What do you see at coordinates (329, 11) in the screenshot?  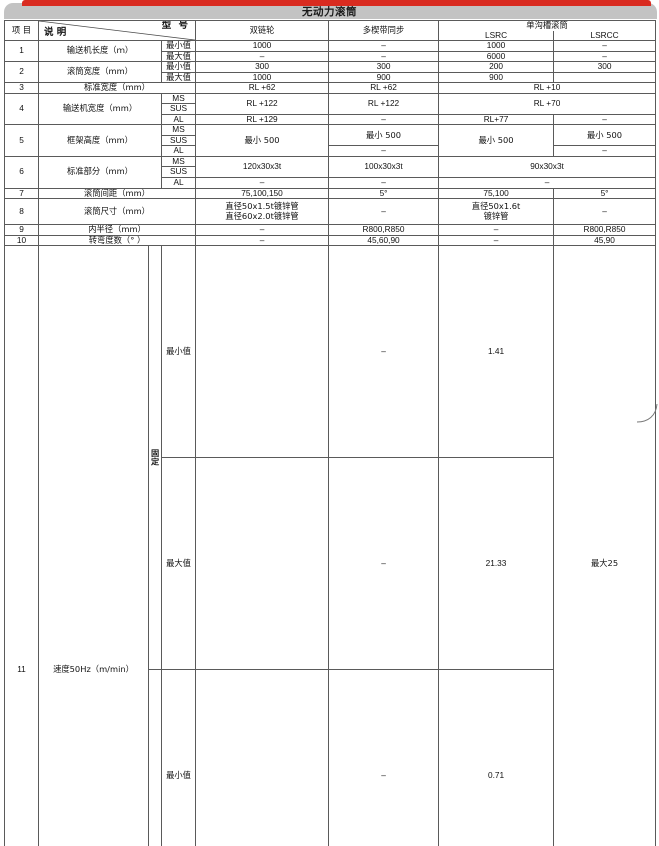 I see `page-title: 无动力滚筒` at bounding box center [329, 11].